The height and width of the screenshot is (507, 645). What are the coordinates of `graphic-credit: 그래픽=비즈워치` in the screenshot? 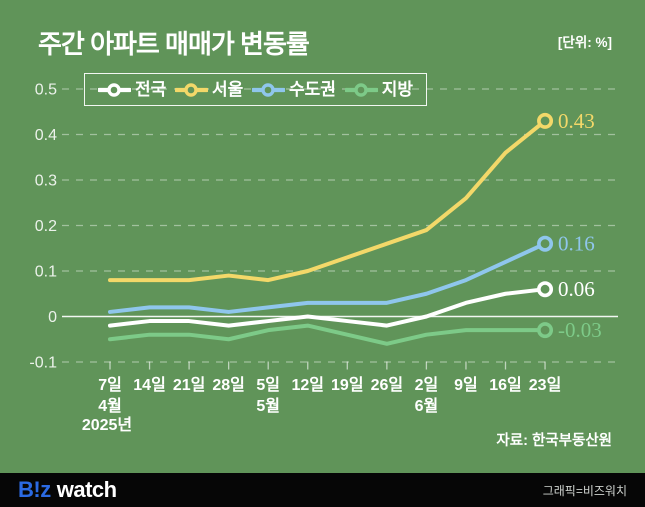 It's located at (584, 490).